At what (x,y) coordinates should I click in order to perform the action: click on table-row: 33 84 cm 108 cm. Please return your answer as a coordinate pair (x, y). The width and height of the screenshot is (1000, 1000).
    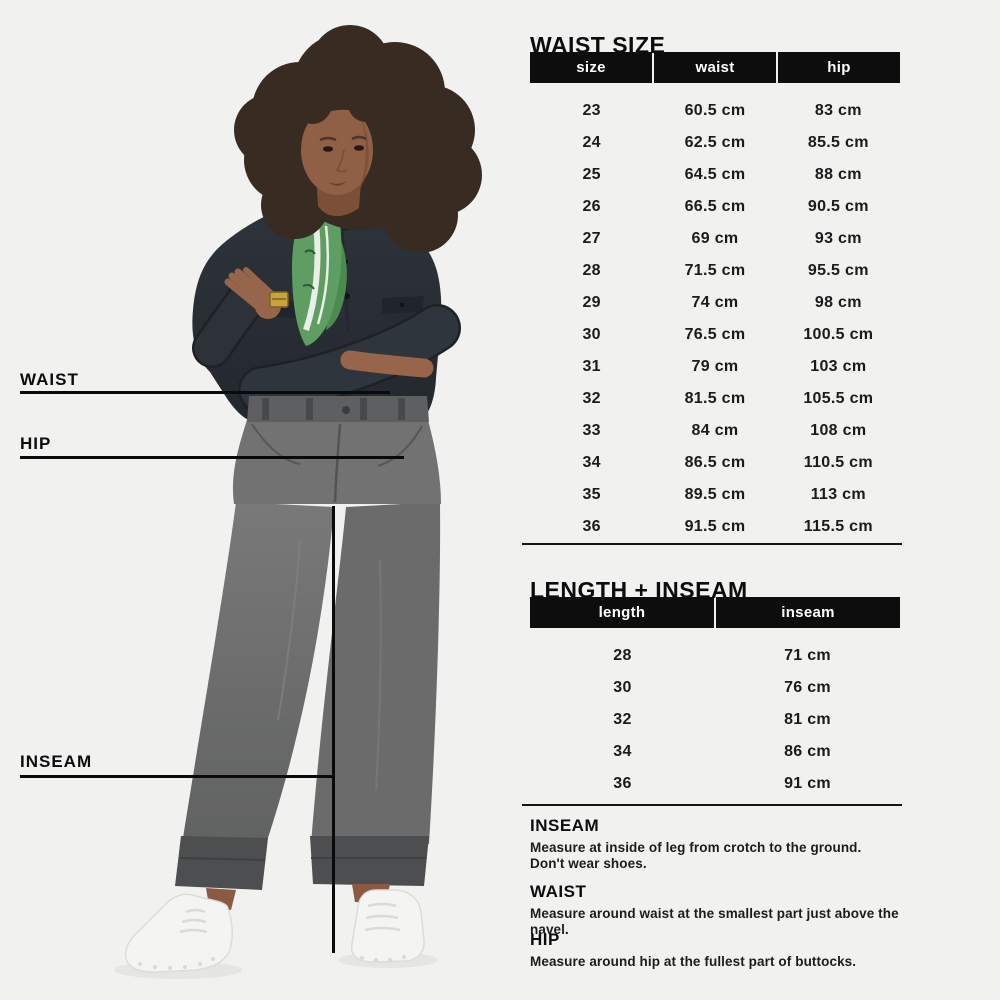
    Looking at the image, I should click on (715, 431).